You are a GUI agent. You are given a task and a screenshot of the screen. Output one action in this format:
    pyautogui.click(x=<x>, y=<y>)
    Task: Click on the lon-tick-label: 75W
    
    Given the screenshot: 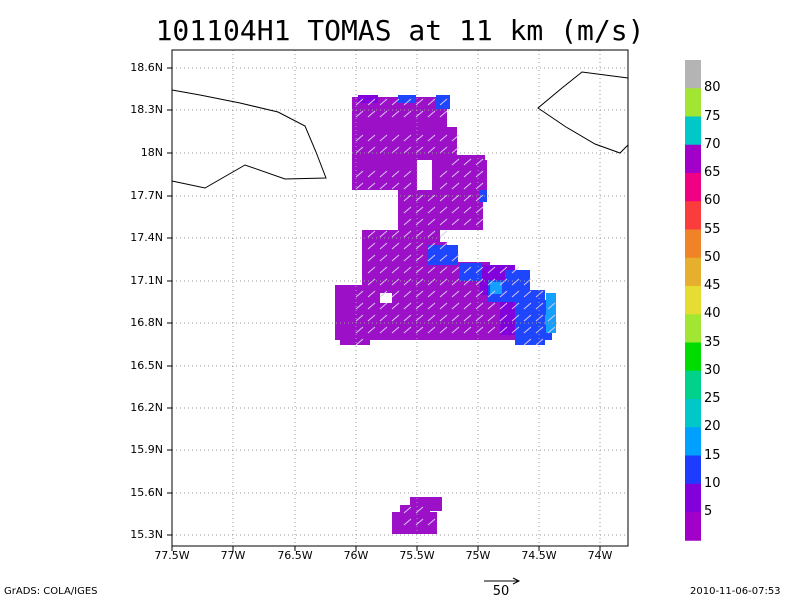 What is the action you would take?
    pyautogui.click(x=478, y=555)
    